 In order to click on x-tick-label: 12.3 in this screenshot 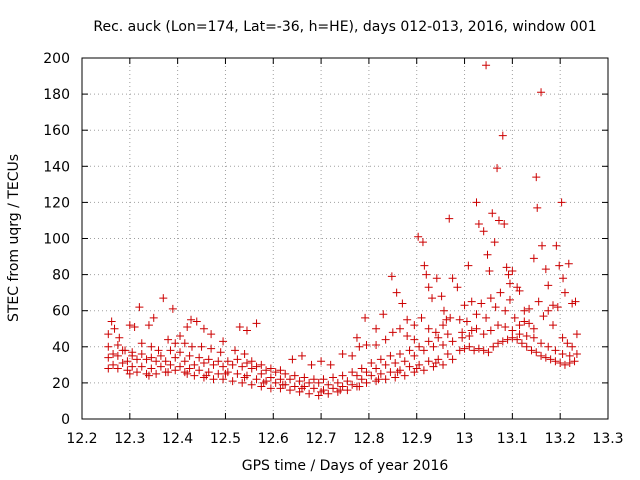, I will do `click(129, 439)`.